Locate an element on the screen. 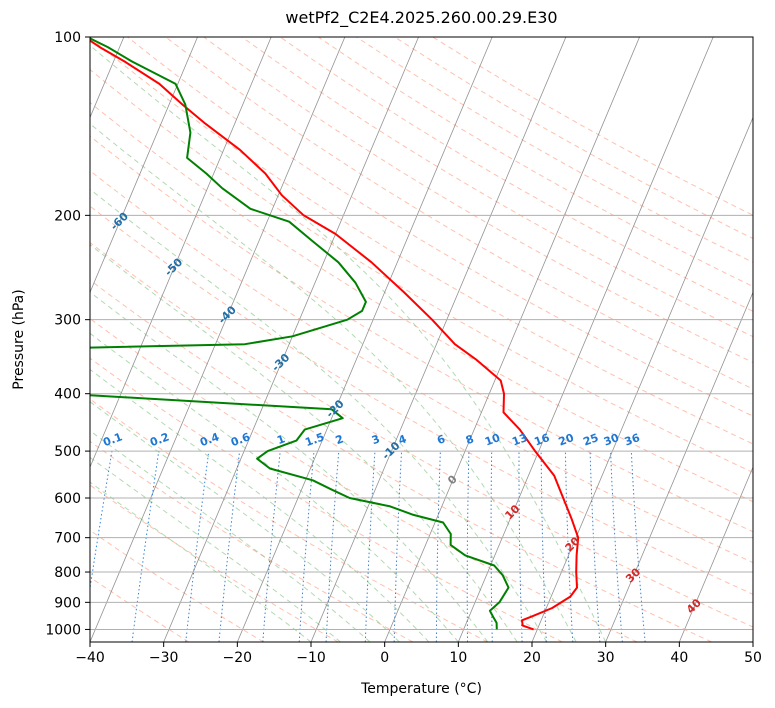  mixing-ratio-label: 3 is located at coordinates (376, 439).